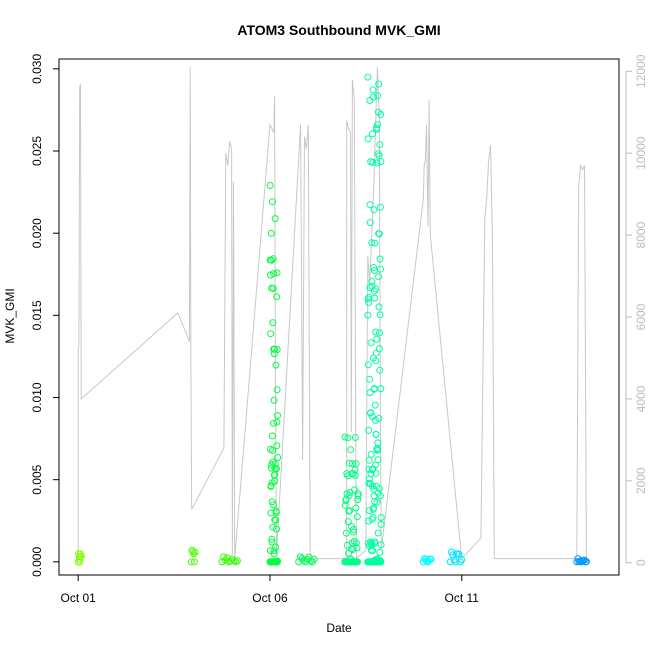 This screenshot has height=650, width=650. What do you see at coordinates (37, 479) in the screenshot?
I see `y-tick-label: 0.005` at bounding box center [37, 479].